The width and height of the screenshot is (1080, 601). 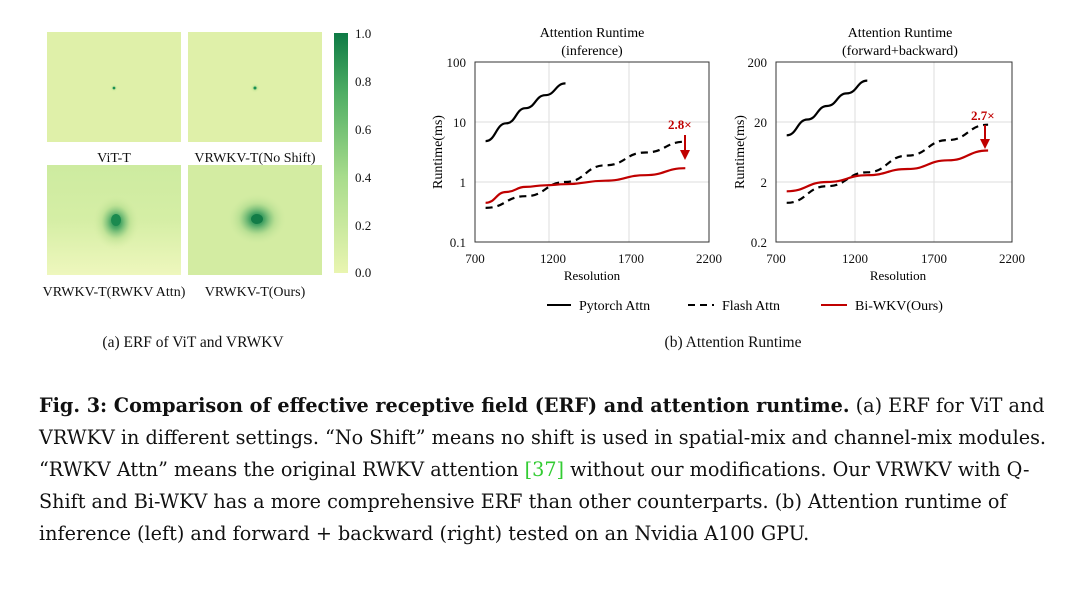 I want to click on erf-panel-vit-t, so click(x=114, y=87).